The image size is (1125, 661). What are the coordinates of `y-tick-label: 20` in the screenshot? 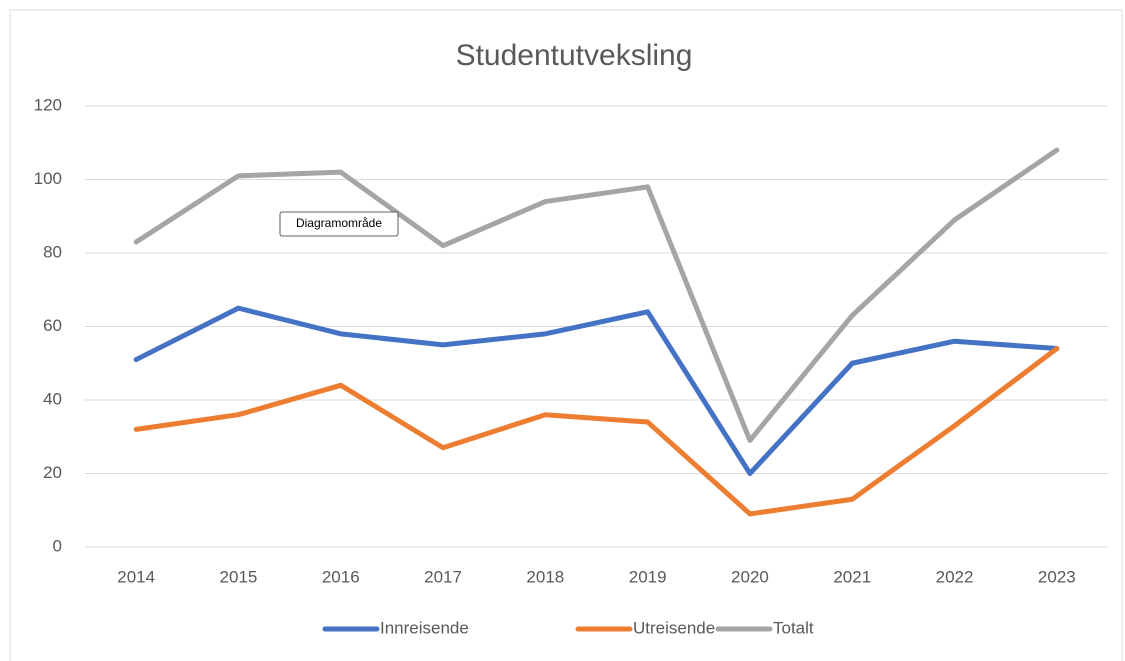 It's located at (52, 472).